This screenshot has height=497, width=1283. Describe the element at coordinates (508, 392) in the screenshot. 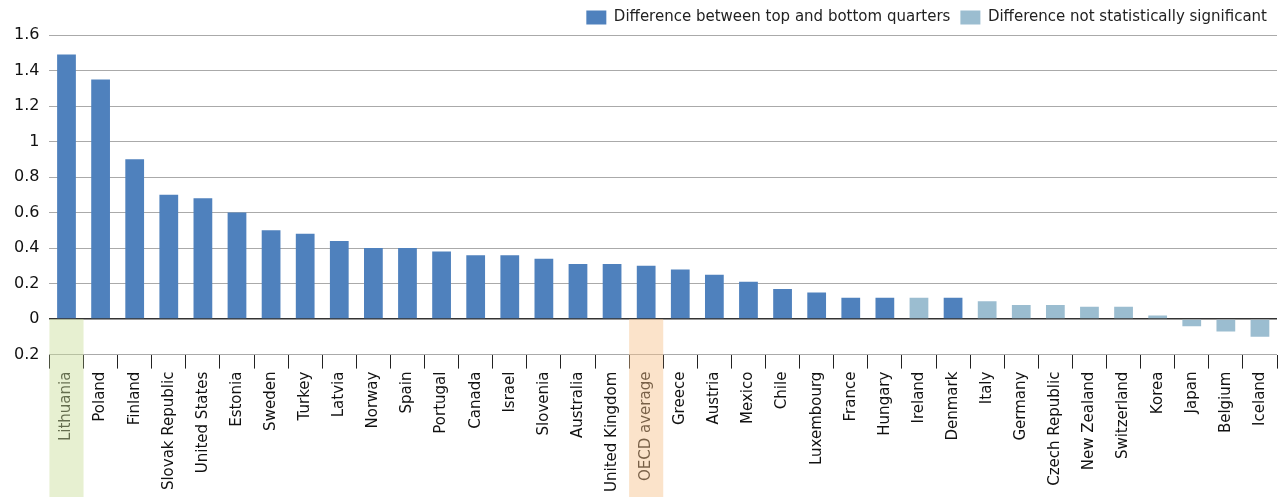

I see `x-tick-label: Israel` at that location.